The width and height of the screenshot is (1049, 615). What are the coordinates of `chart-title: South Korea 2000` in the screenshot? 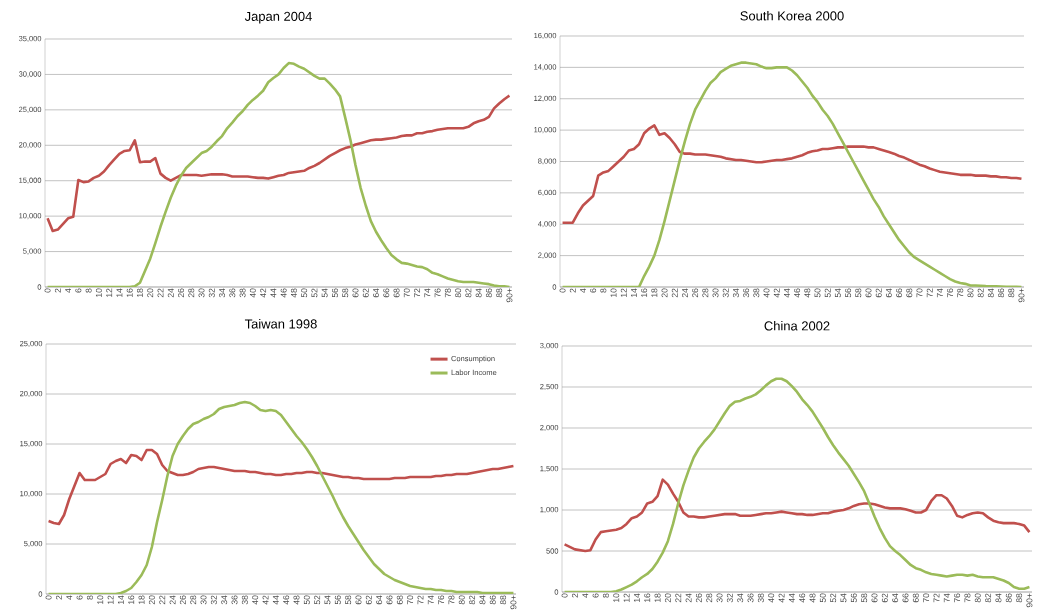 It's located at (792, 15).